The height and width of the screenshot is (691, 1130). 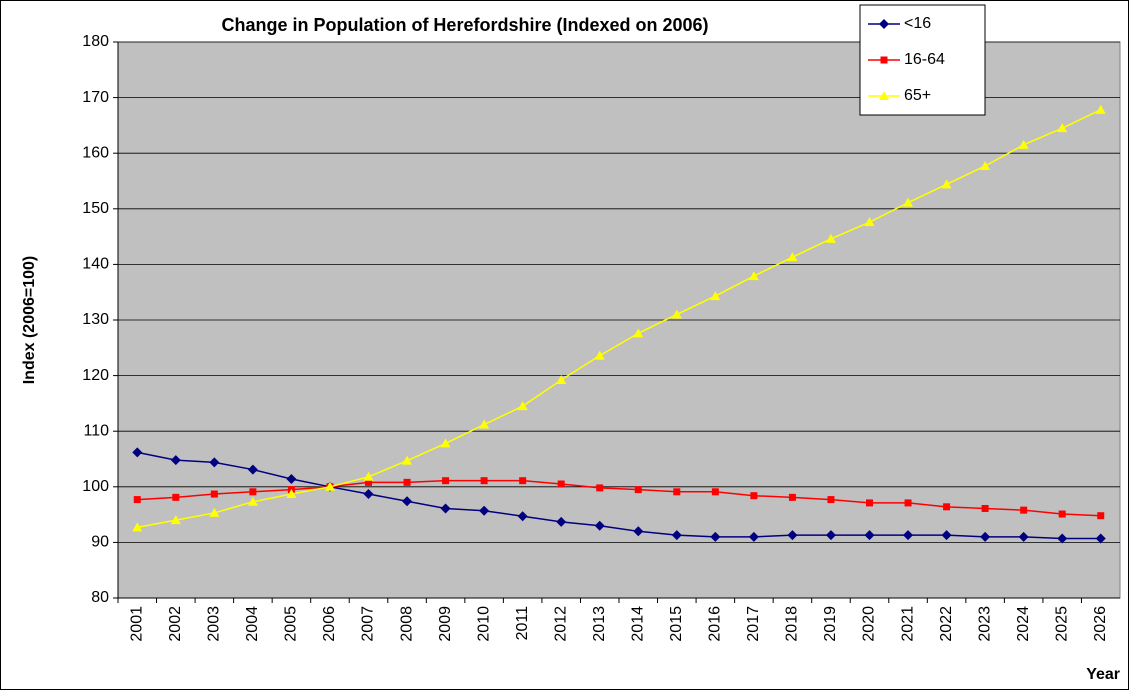 I want to click on x-tick-label: 2021, so click(x=907, y=624).